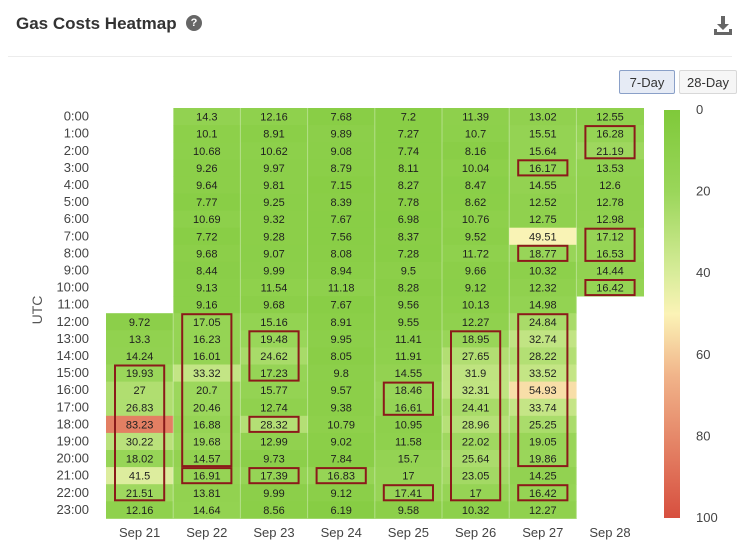  I want to click on y-tick-label: 23:00, so click(72, 509).